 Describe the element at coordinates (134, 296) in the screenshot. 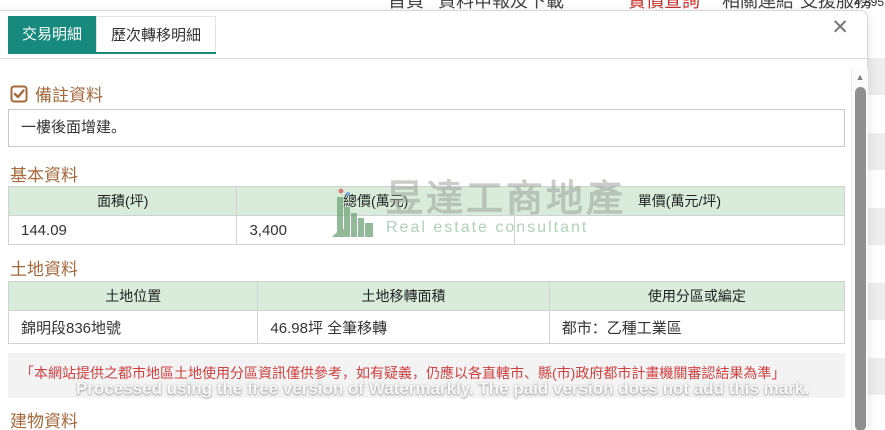

I see `col-header-land-location: 土地位置` at that location.